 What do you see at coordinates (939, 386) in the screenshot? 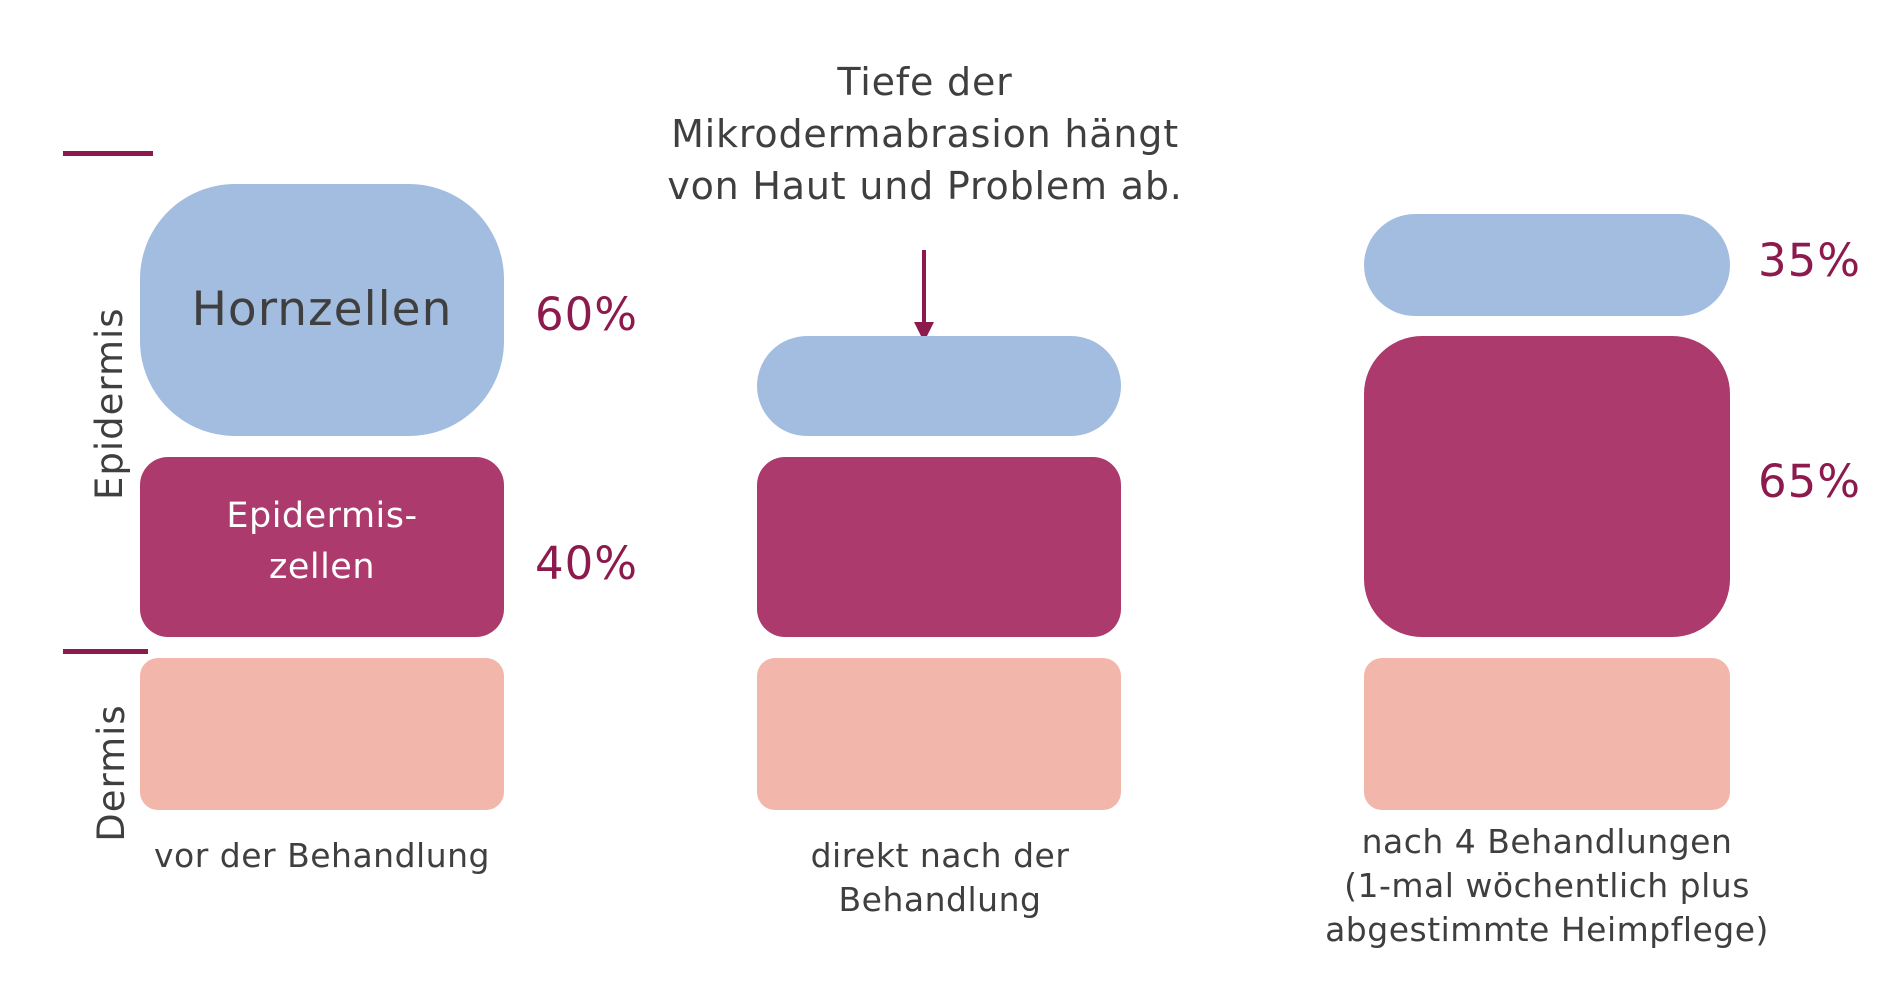
I see `column-2-hornzellen-block` at bounding box center [939, 386].